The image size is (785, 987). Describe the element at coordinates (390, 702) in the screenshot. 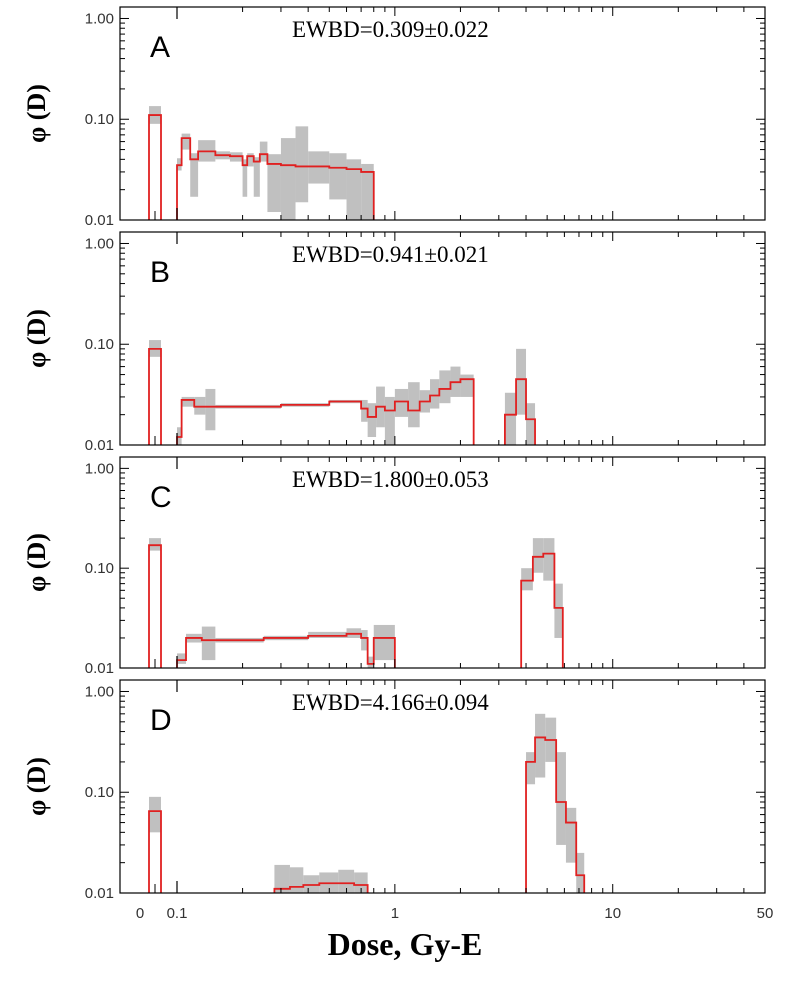

I see `ewbd-annotation: EWBD=4.166±0.094` at that location.